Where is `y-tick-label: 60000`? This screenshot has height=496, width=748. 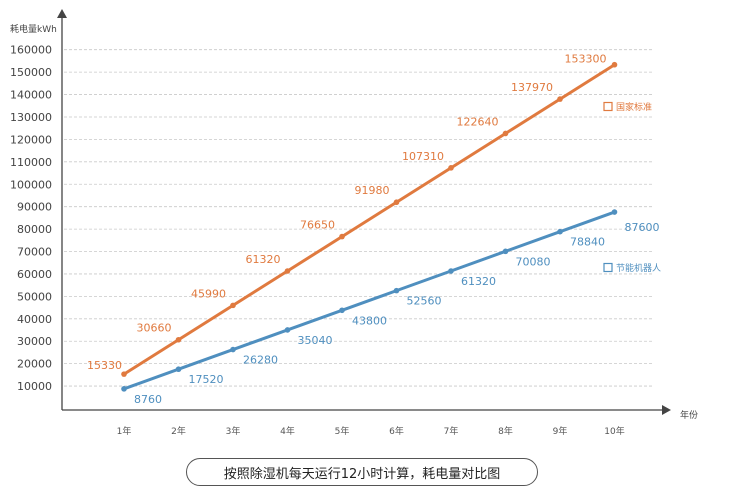 y-tick-label: 60000 is located at coordinates (34, 274).